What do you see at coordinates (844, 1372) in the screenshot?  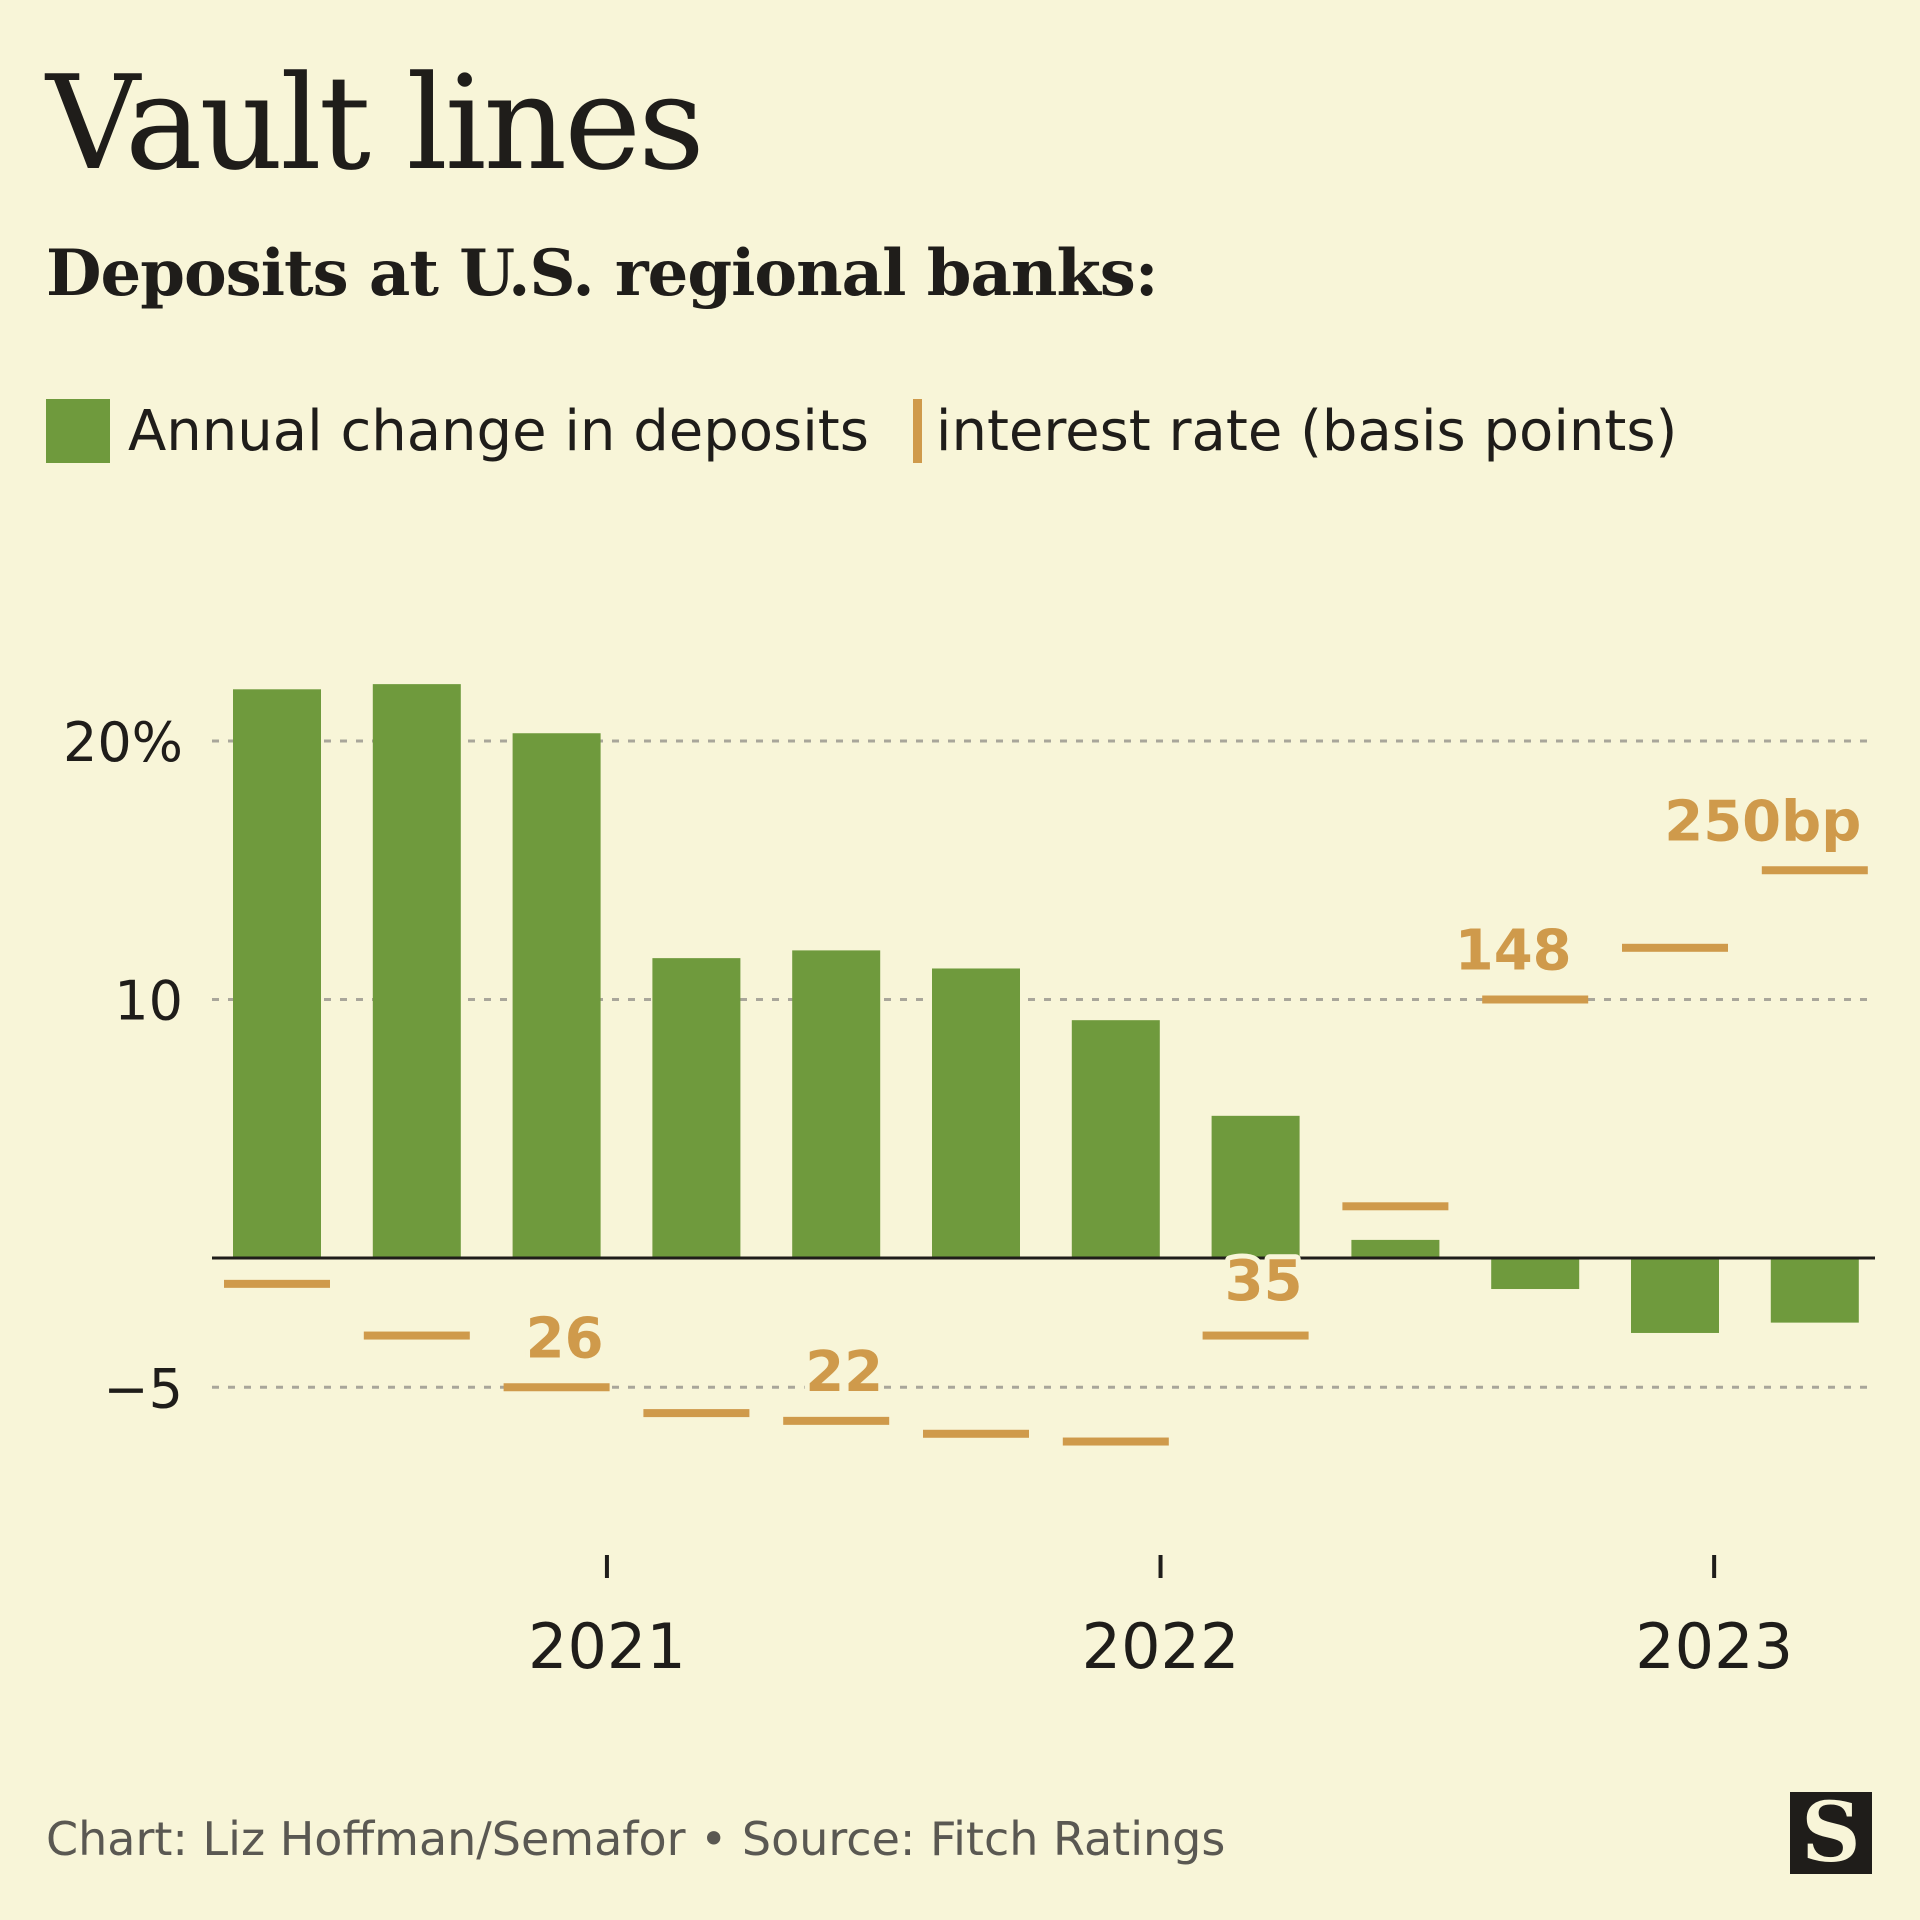 I see `rate-label: 22` at bounding box center [844, 1372].